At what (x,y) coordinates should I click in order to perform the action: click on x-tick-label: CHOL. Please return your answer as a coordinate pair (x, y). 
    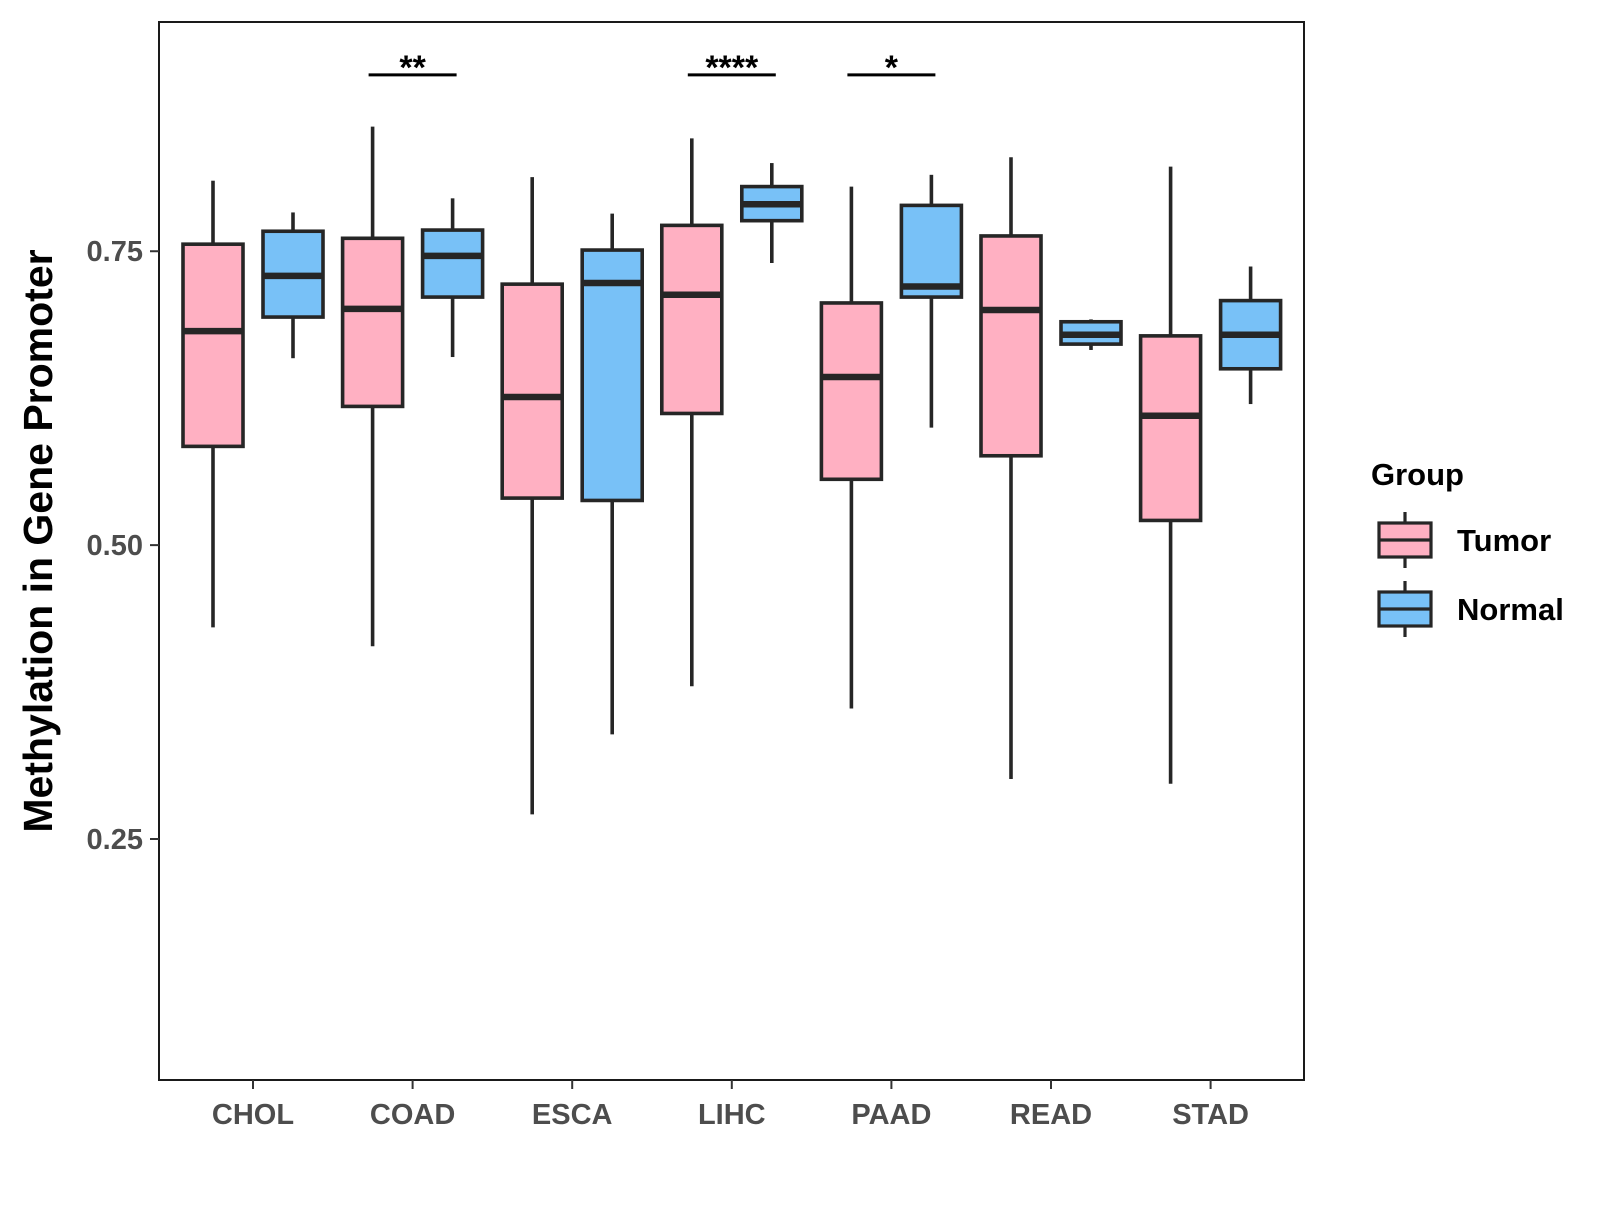
    Looking at the image, I should click on (253, 1115).